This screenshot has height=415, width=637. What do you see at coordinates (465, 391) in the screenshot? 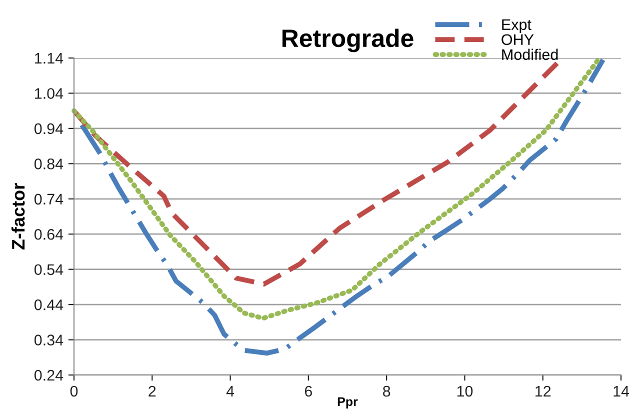
I see `x-tick-label: 10` at bounding box center [465, 391].